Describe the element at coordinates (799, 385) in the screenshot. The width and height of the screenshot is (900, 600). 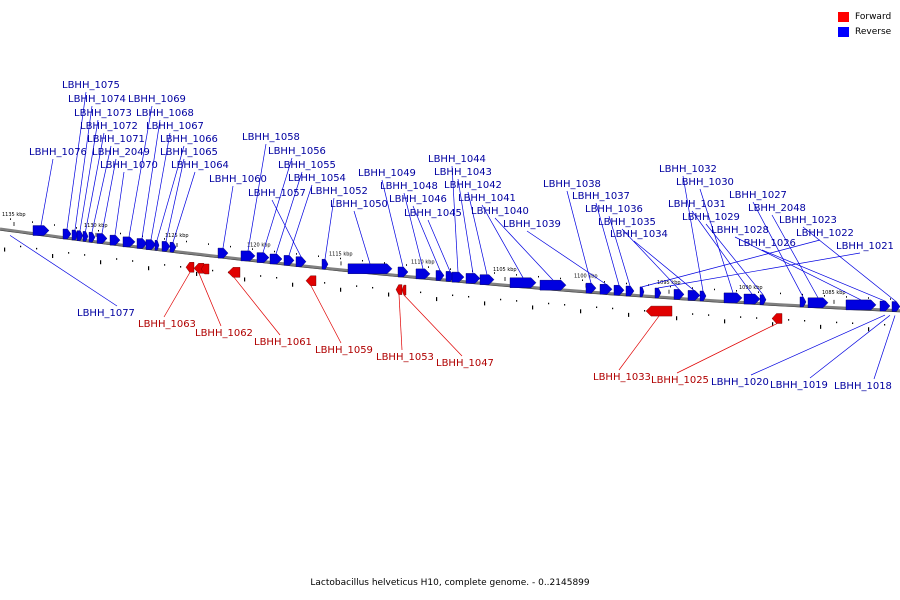
I see `gene-label-reverse: LBHH_1019` at that location.